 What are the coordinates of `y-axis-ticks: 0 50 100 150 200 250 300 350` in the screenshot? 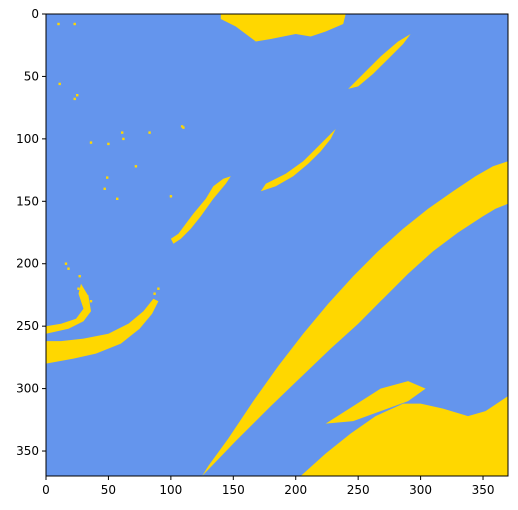 It's located at (31, 232).